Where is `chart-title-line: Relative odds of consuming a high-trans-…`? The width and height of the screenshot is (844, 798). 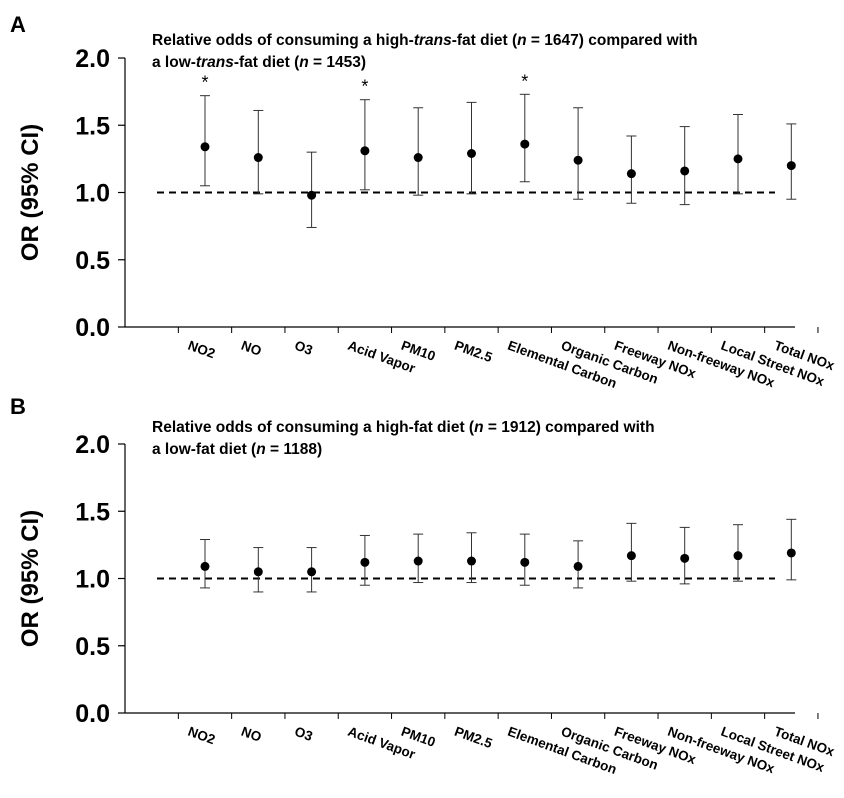 chart-title-line: Relative odds of consuming a high-trans-… is located at coordinates (425, 40).